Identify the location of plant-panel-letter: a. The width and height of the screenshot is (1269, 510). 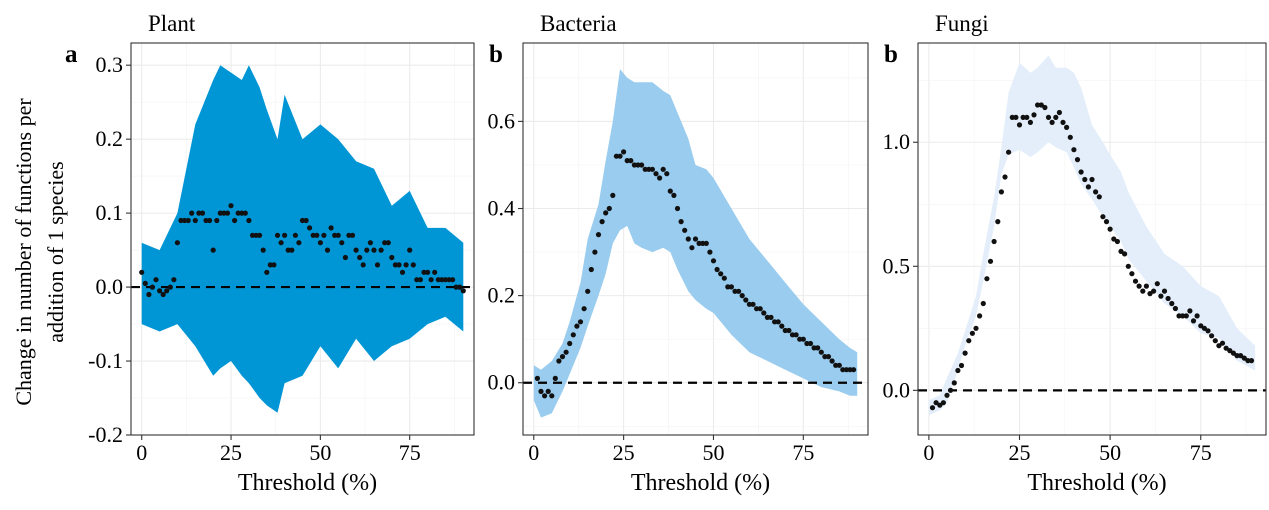
(71, 54).